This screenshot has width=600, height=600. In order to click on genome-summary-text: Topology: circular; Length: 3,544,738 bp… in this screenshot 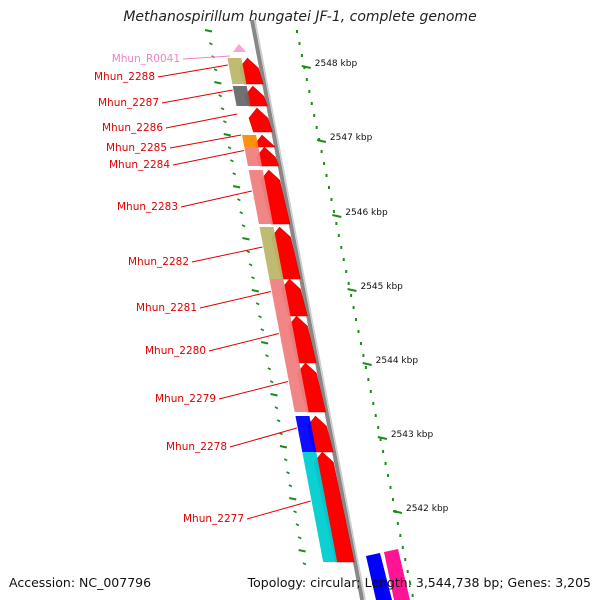, I will do `click(419, 582)`.